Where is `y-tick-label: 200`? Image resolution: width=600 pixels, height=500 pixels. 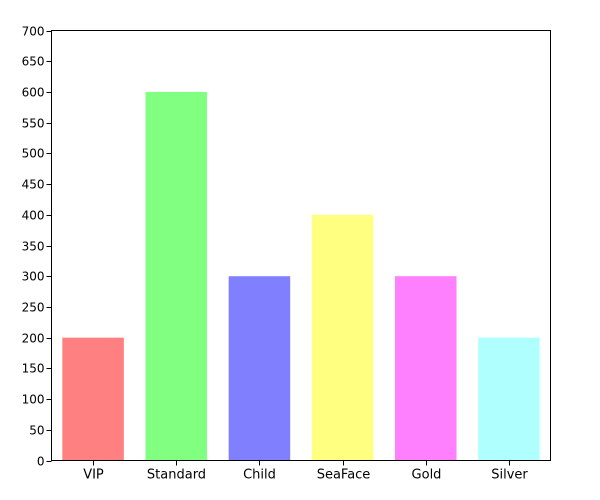
y-tick-label: 200 is located at coordinates (33, 339).